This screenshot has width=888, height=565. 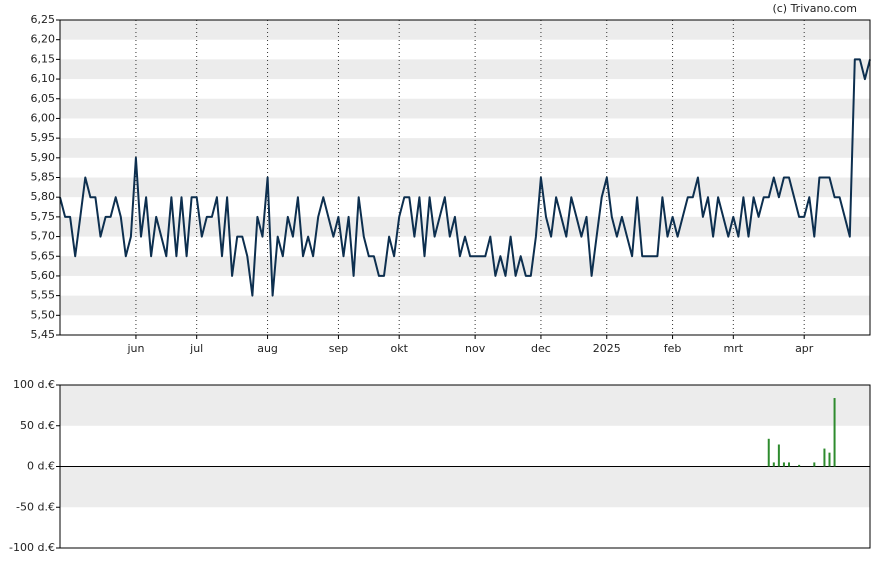 I want to click on y-tick-label: -100 d.€, so click(x=32, y=547).